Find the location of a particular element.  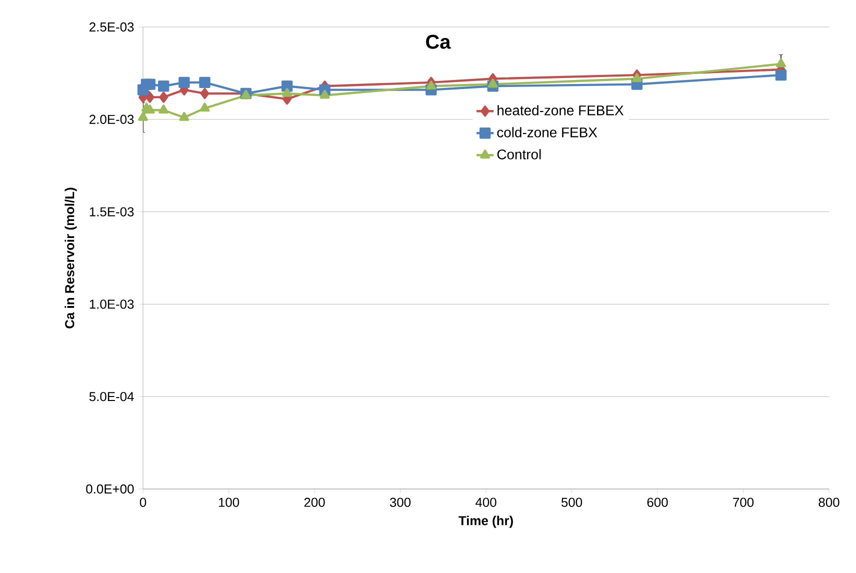

x-tick-label: 500 is located at coordinates (571, 502).